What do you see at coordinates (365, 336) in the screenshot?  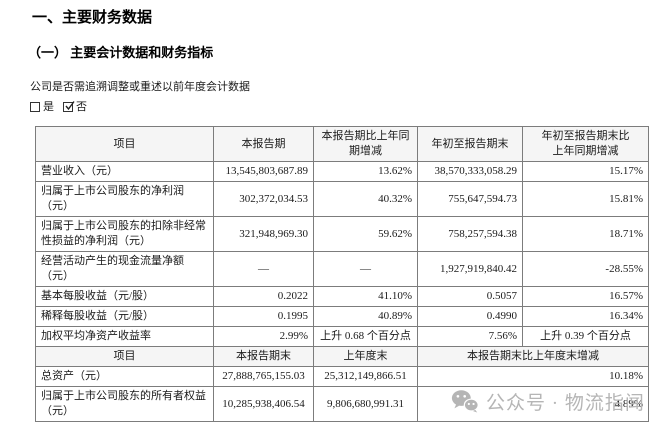 I see `value-cell: 上升 0.68 个百分点` at bounding box center [365, 336].